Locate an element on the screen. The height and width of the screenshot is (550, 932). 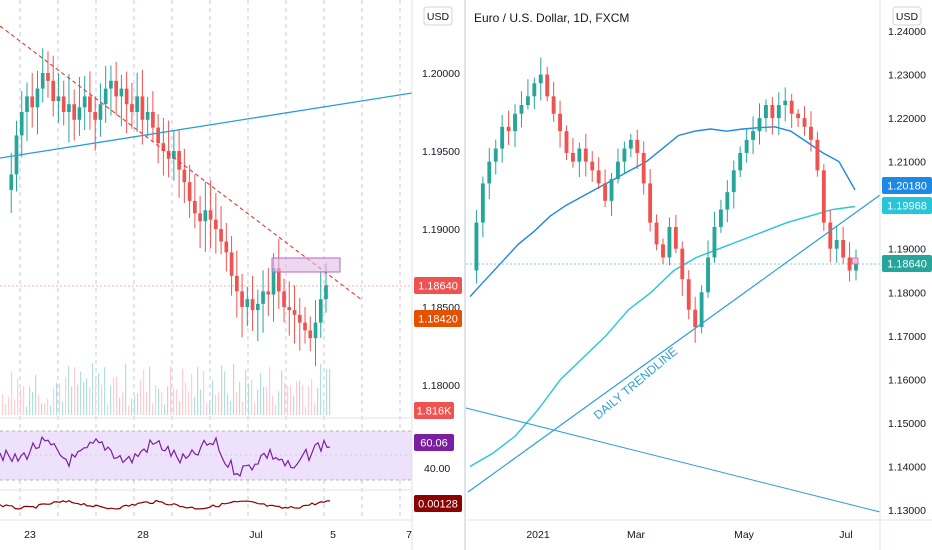
daily-currency-label: USD is located at coordinates (907, 16).